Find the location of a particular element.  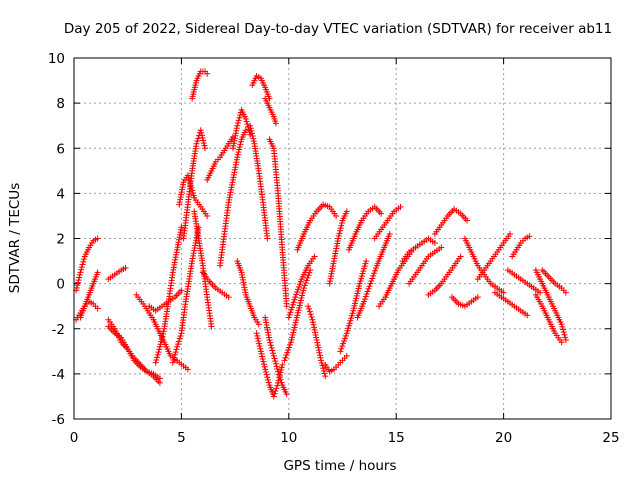

y-tick-label: 2 is located at coordinates (60, 240).